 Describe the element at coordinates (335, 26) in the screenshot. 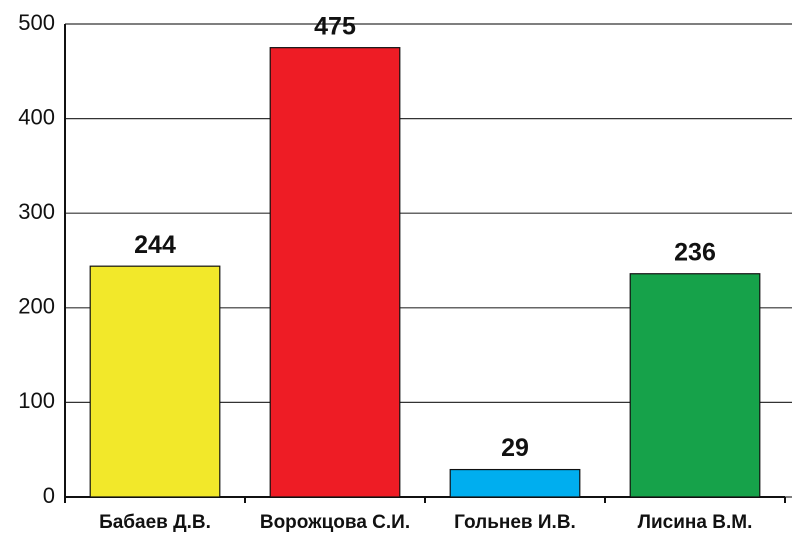

I see `data-label: 475` at that location.